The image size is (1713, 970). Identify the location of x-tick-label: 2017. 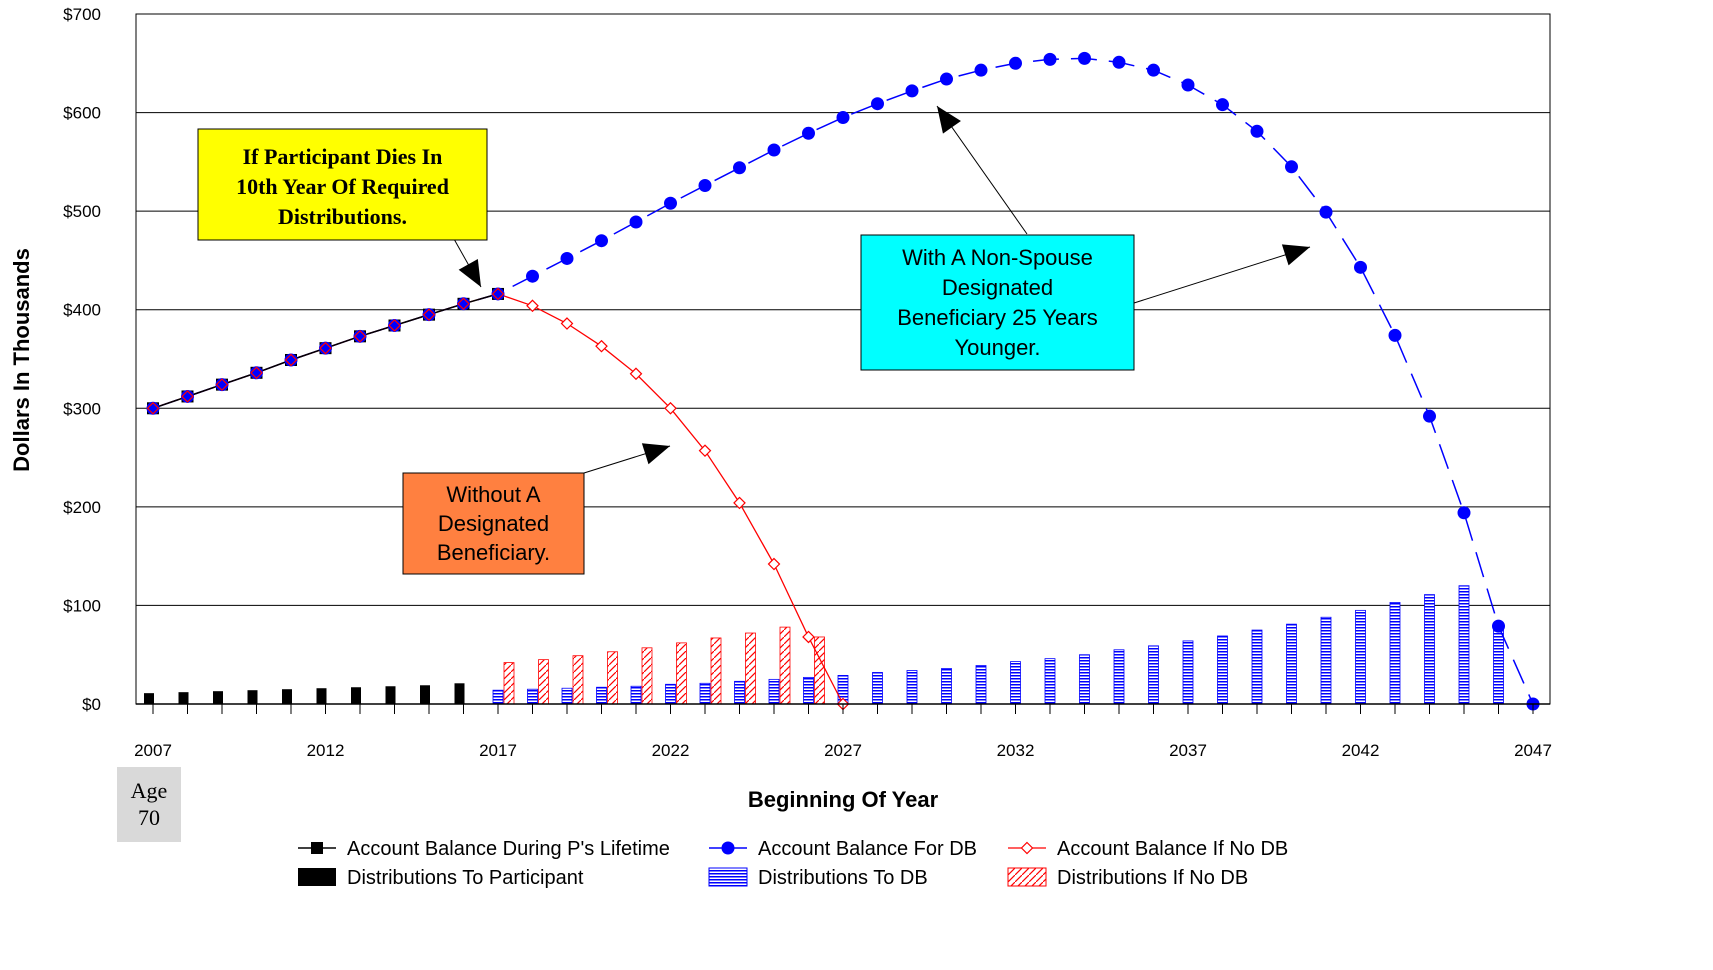
(498, 750).